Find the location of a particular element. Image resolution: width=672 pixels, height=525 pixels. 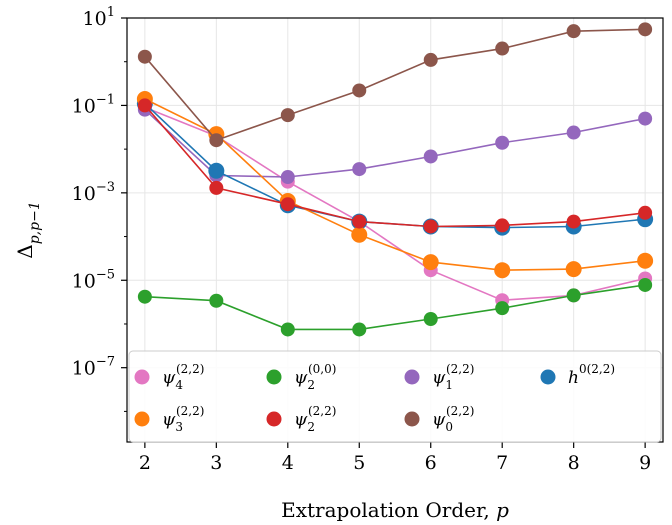

legend-item: ψ4(2,2) is located at coordinates (169, 377).